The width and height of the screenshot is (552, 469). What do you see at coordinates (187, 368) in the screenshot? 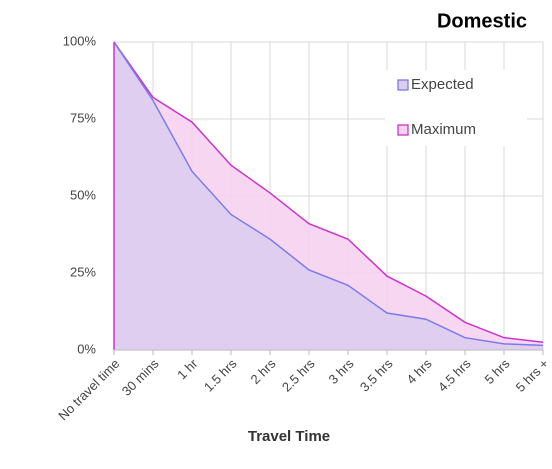
I see `x-tick-label: 1 hr` at bounding box center [187, 368].